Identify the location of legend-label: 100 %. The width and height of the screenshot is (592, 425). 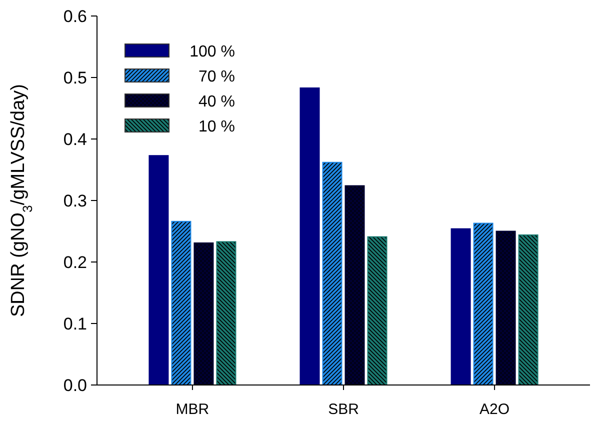
(212, 52).